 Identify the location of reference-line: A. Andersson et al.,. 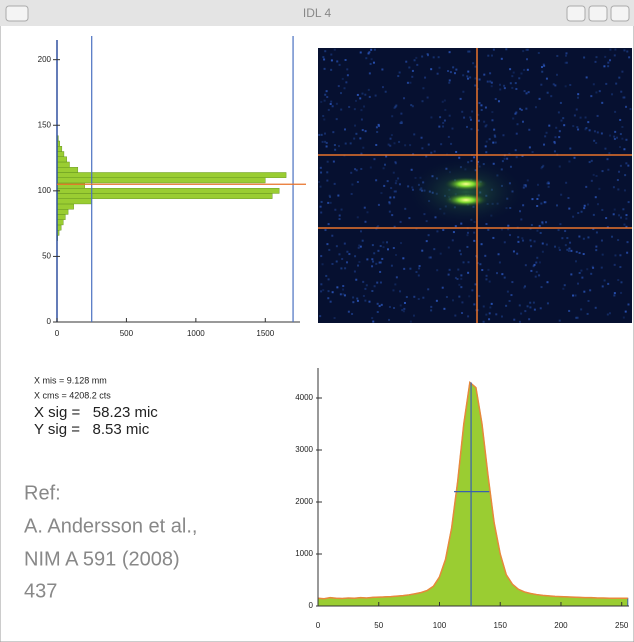
(110, 526).